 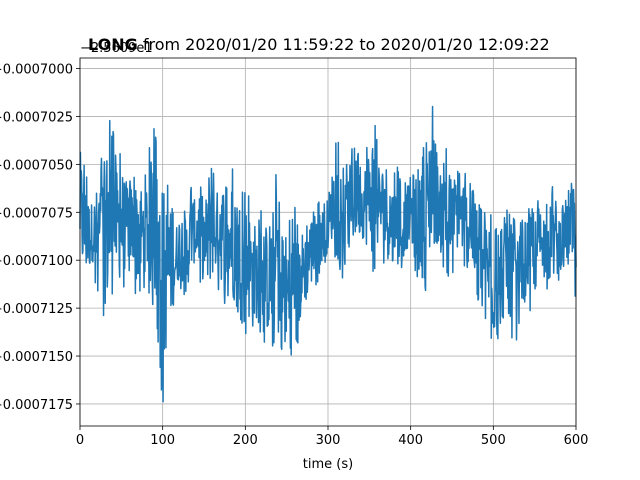 What do you see at coordinates (36, 261) in the screenshot?
I see `y-tick-label: −0.0007100` at bounding box center [36, 261].